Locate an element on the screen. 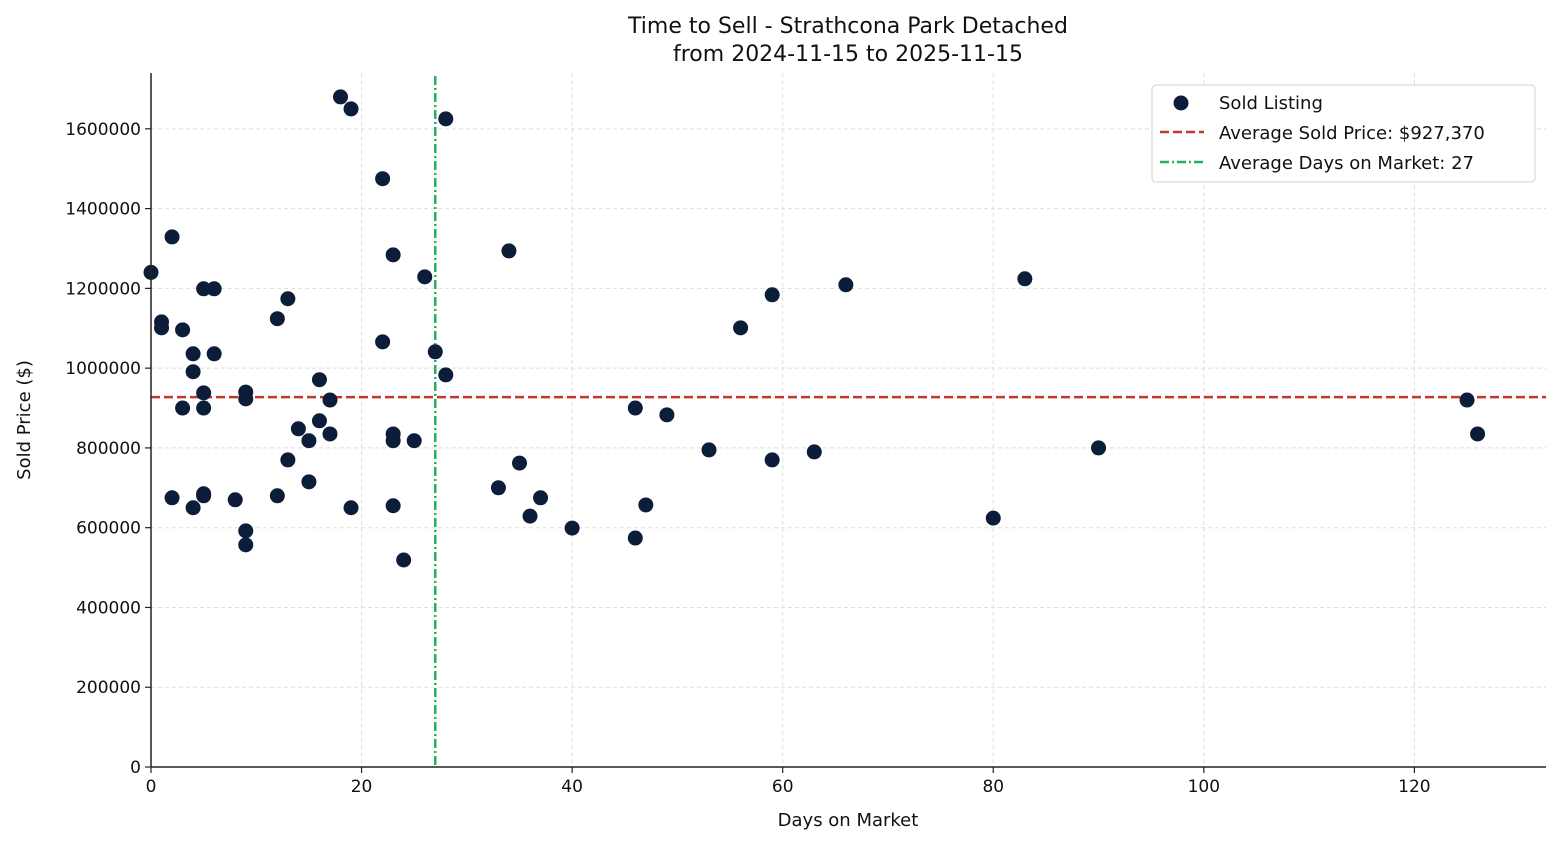 The image size is (1560, 845). legend-marker-points is located at coordinates (1181, 103).